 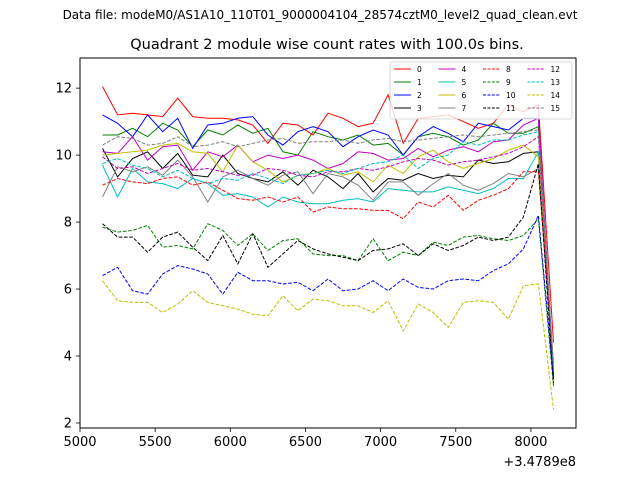 What do you see at coordinates (408, 69) in the screenshot?
I see `legend-item-0: 0` at bounding box center [408, 69].